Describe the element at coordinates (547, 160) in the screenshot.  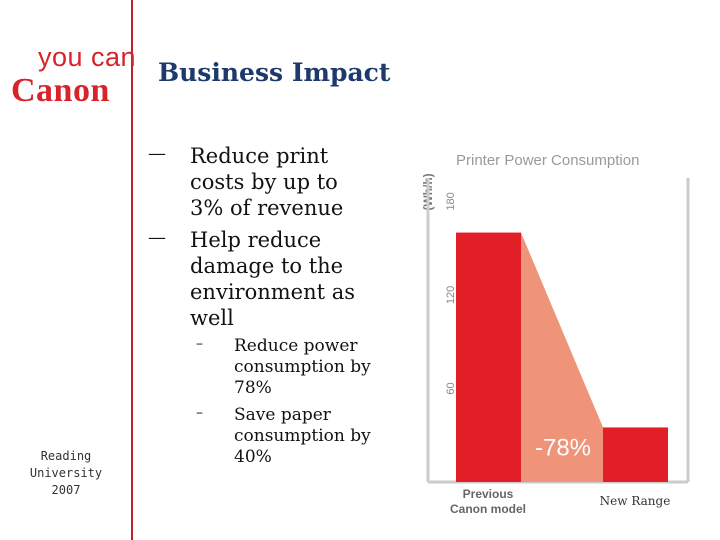
I see `chart-title: Printer Power Consumption` at that location.